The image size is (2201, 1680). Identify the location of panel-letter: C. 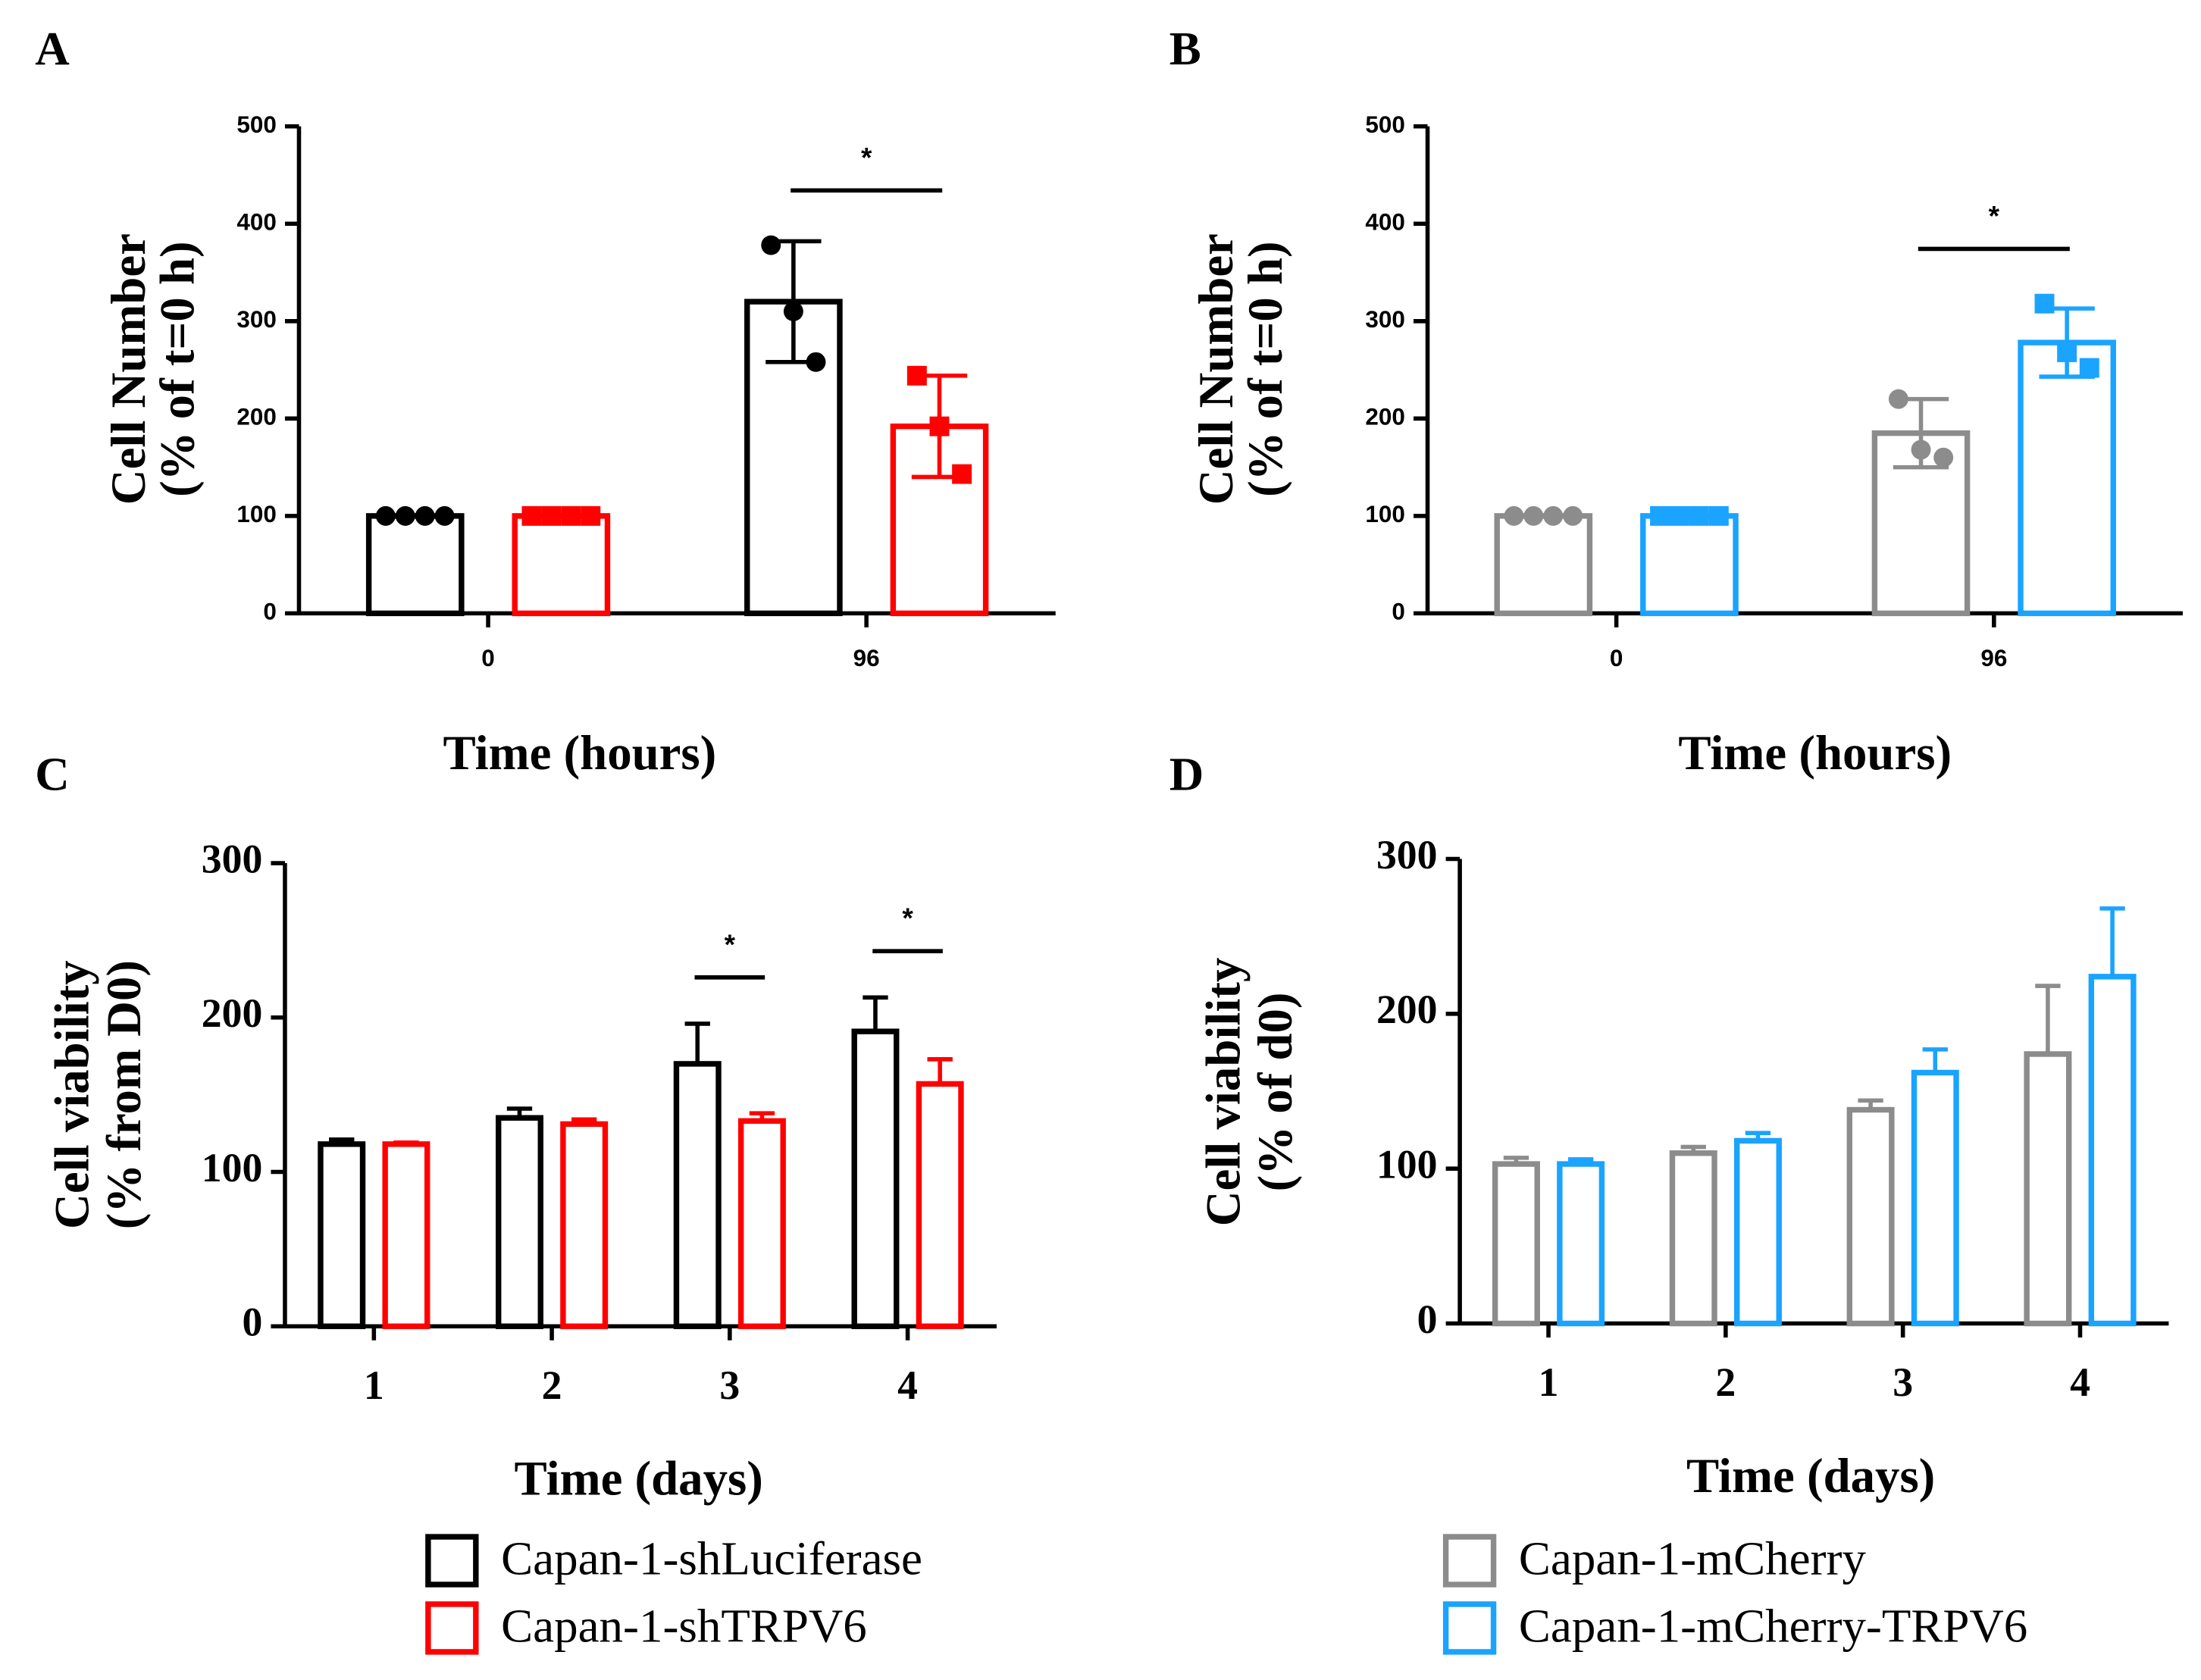
(52, 773).